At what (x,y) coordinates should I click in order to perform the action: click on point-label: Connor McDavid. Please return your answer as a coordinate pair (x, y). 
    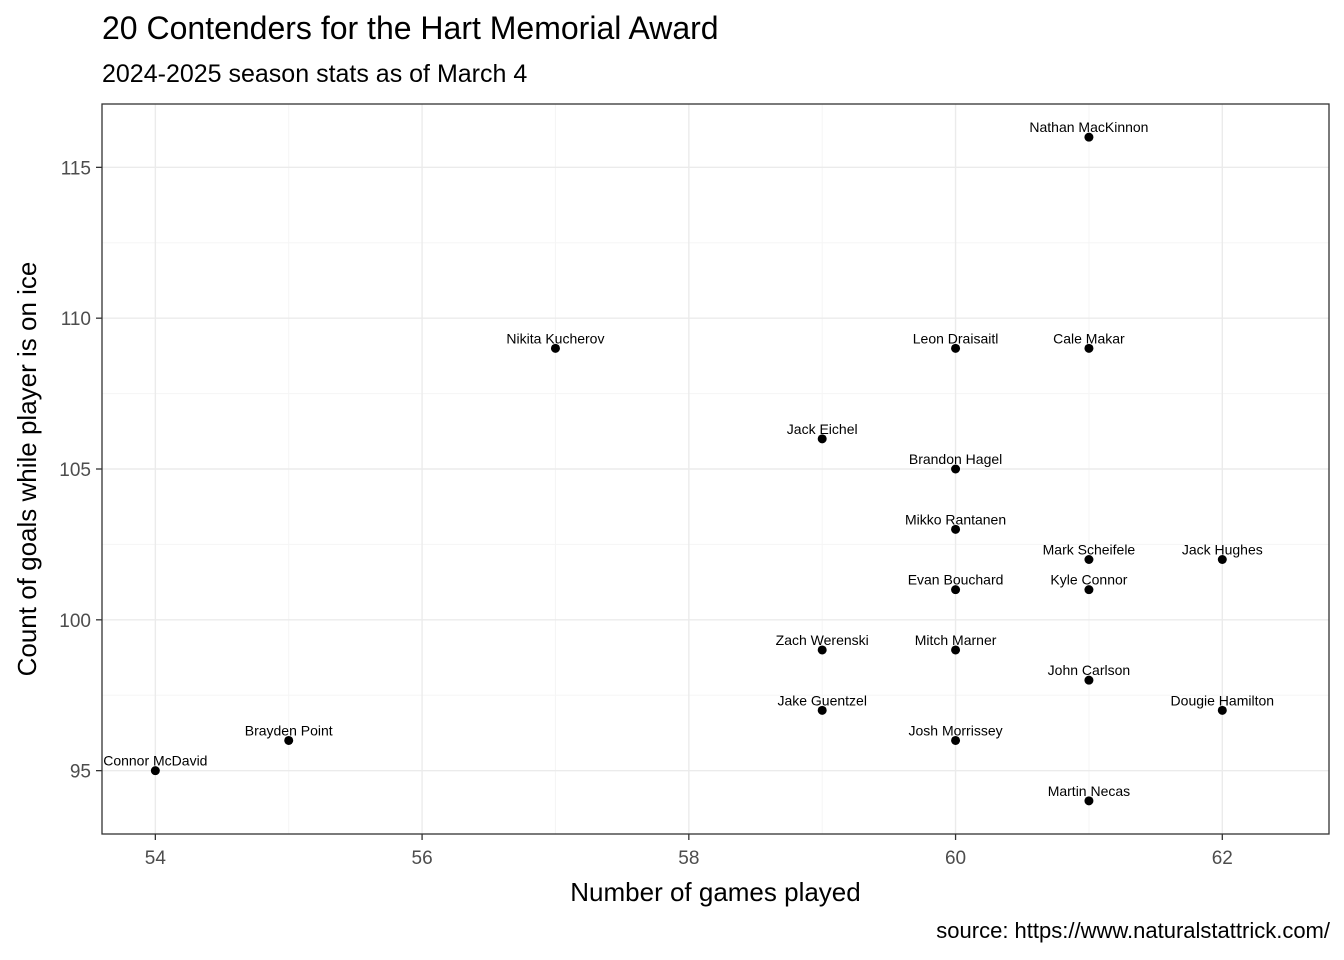
    Looking at the image, I should click on (155, 761).